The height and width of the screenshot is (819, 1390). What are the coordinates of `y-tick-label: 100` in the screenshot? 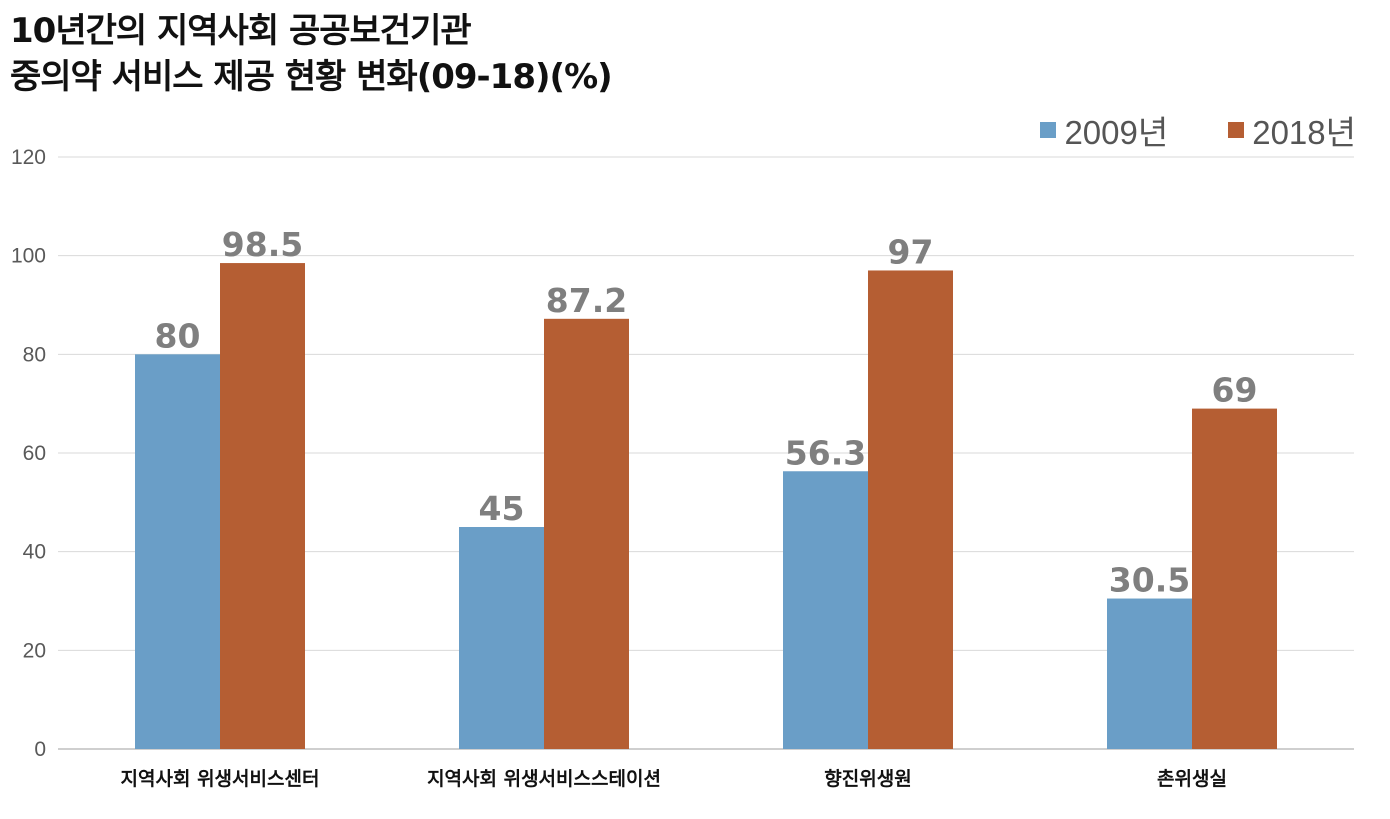 It's located at (28, 256).